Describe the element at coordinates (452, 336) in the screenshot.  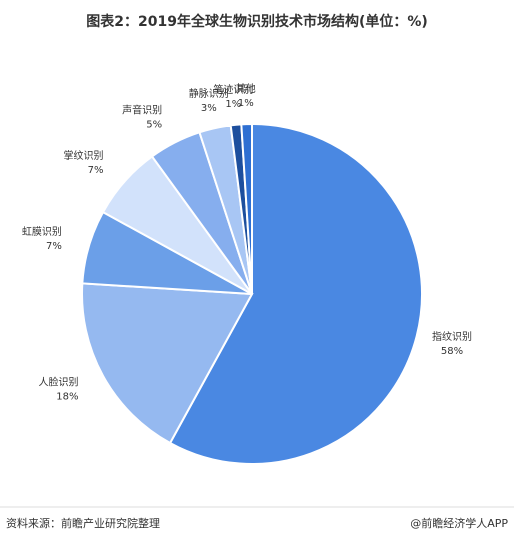
I see `slice-label: 指纹识别` at that location.